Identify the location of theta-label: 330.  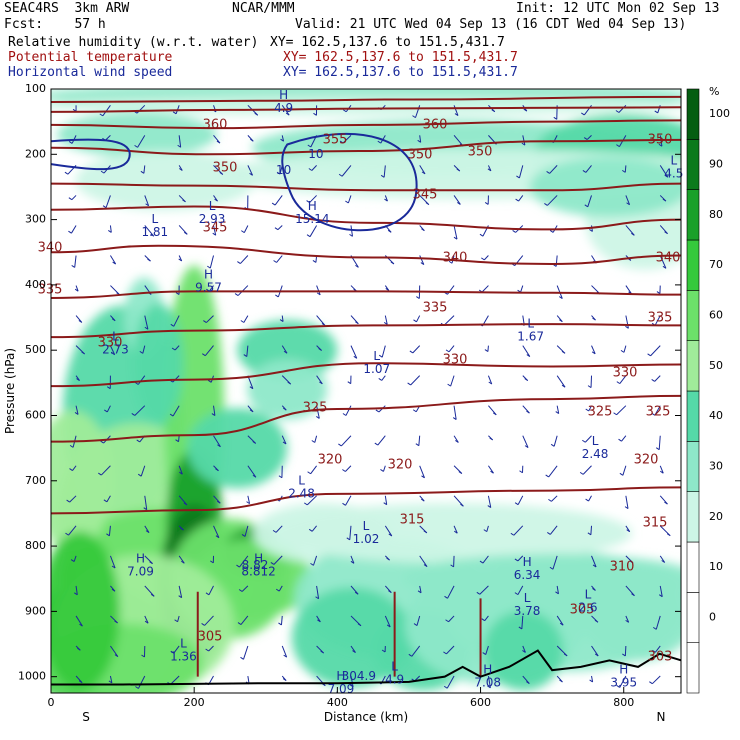
(110, 343).